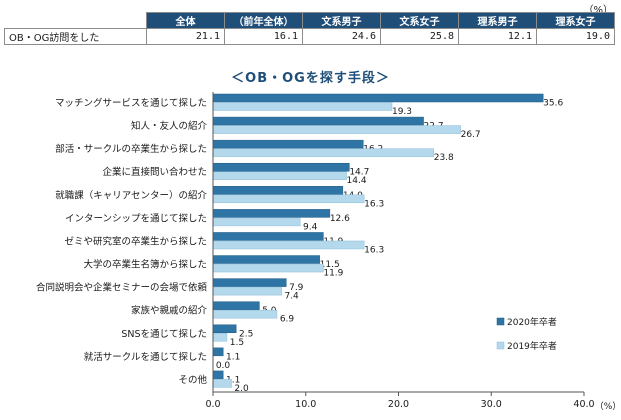  What do you see at coordinates (164, 334) in the screenshot?
I see `category-label: SNSを通じて探した` at bounding box center [164, 334].